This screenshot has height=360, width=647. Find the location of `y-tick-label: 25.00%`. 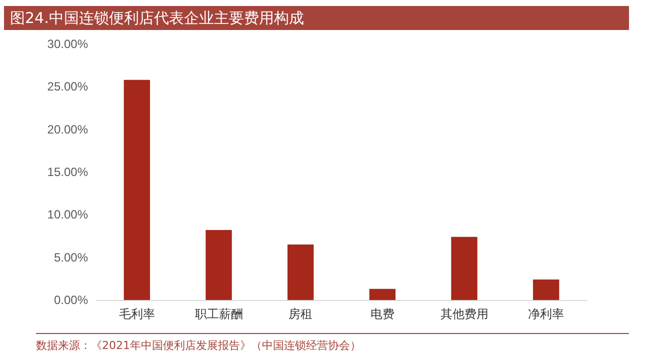

y-tick-label: 25.00% is located at coordinates (67, 87).